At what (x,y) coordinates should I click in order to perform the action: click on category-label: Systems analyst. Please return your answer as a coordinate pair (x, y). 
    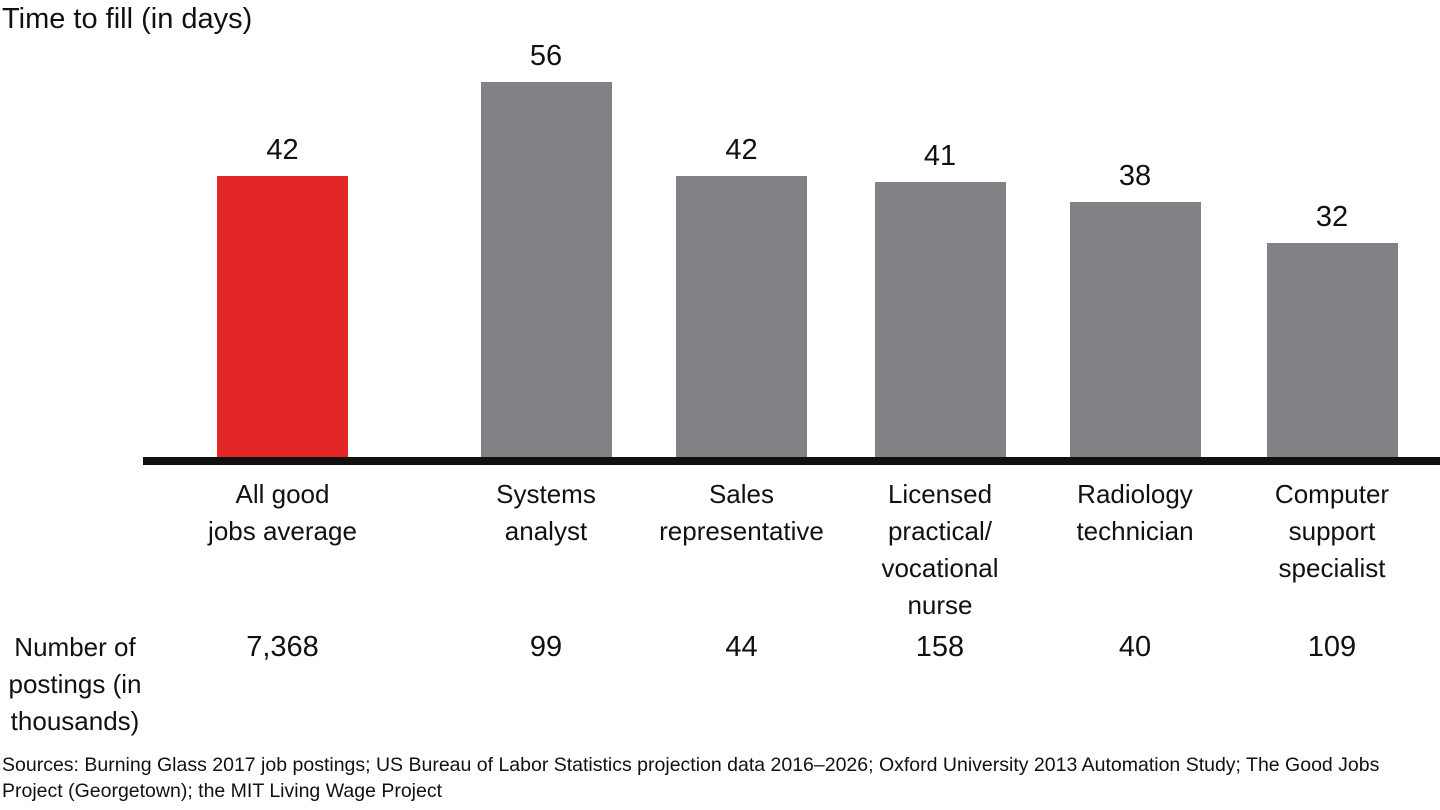
    Looking at the image, I should click on (546, 512).